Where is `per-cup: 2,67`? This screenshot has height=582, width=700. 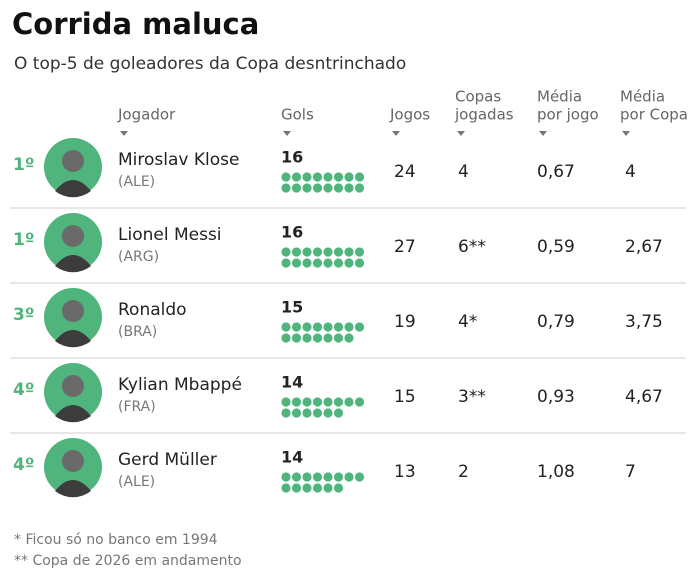 per-cup: 2,67 is located at coordinates (644, 247).